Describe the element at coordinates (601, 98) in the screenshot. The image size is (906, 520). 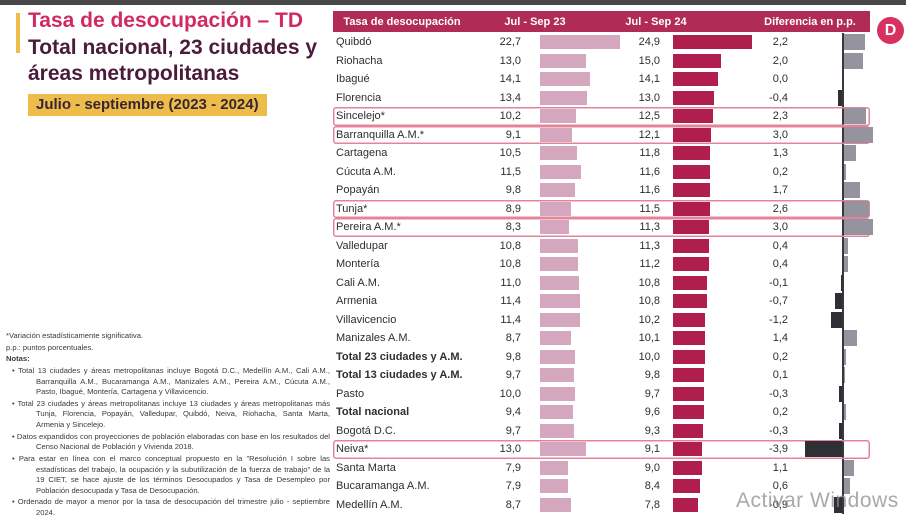
I see `table-row: Florencia 13,4 13,0 -0,4` at that location.